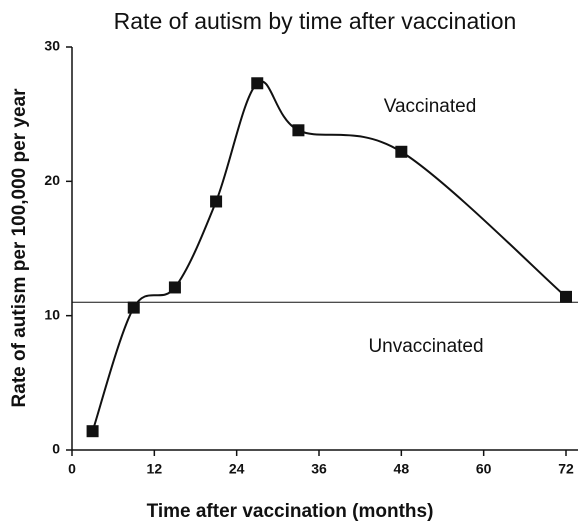  I want to click on y-tick-label: 20, so click(52, 180).